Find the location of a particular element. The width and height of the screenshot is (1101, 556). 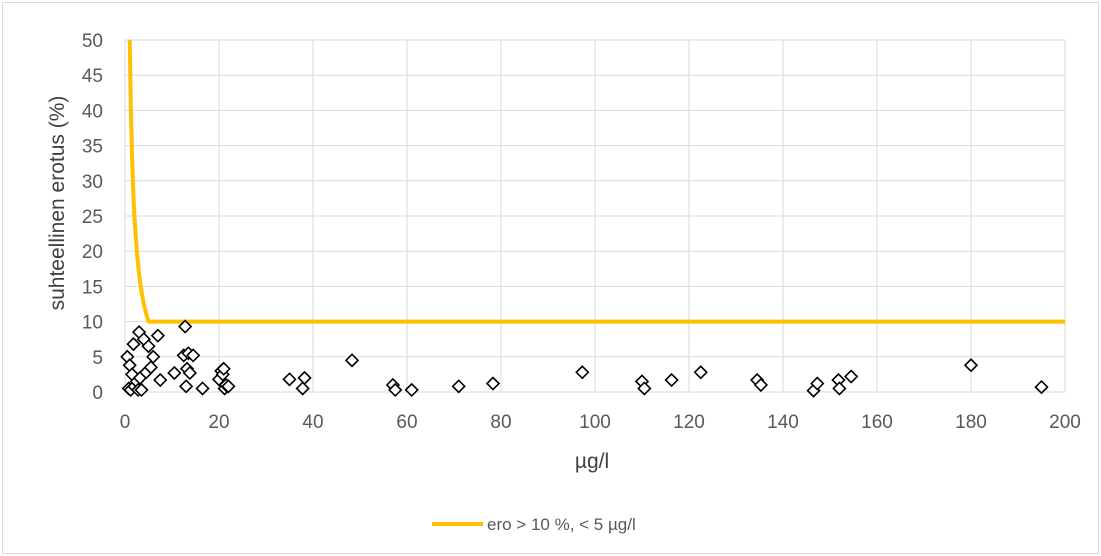

y-axis-ticks: 0 5 10 15 20 25 30 35 40 45 50 is located at coordinates (92, 217).